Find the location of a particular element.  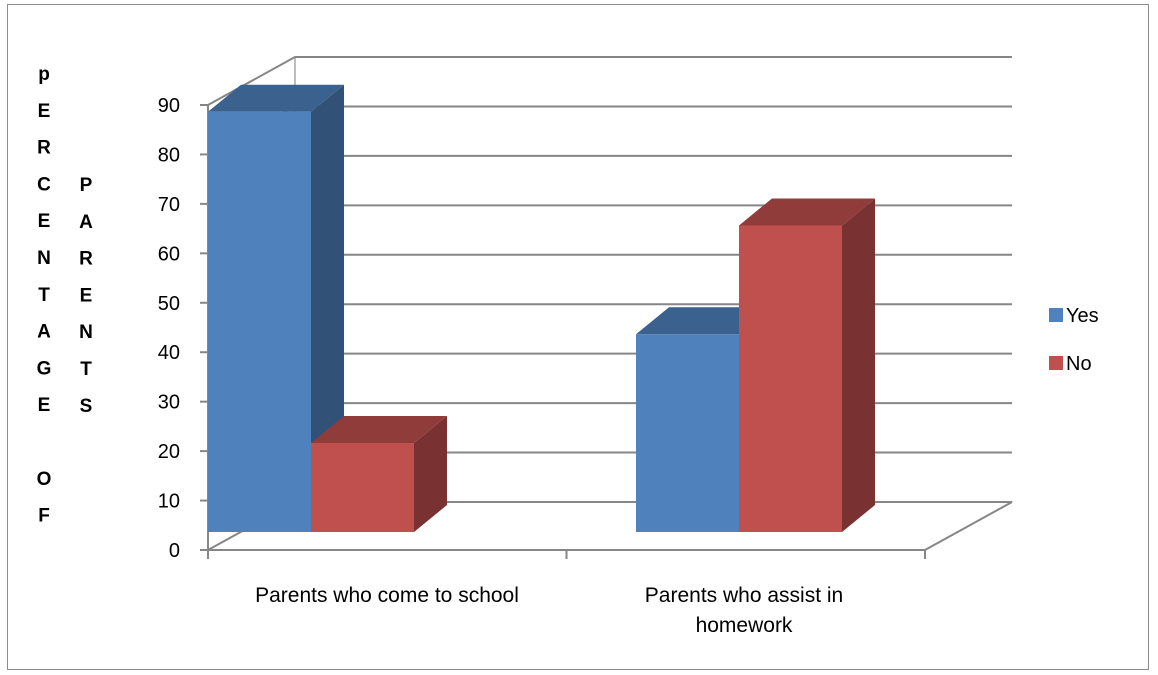

x-category-label: homework is located at coordinates (744, 625).